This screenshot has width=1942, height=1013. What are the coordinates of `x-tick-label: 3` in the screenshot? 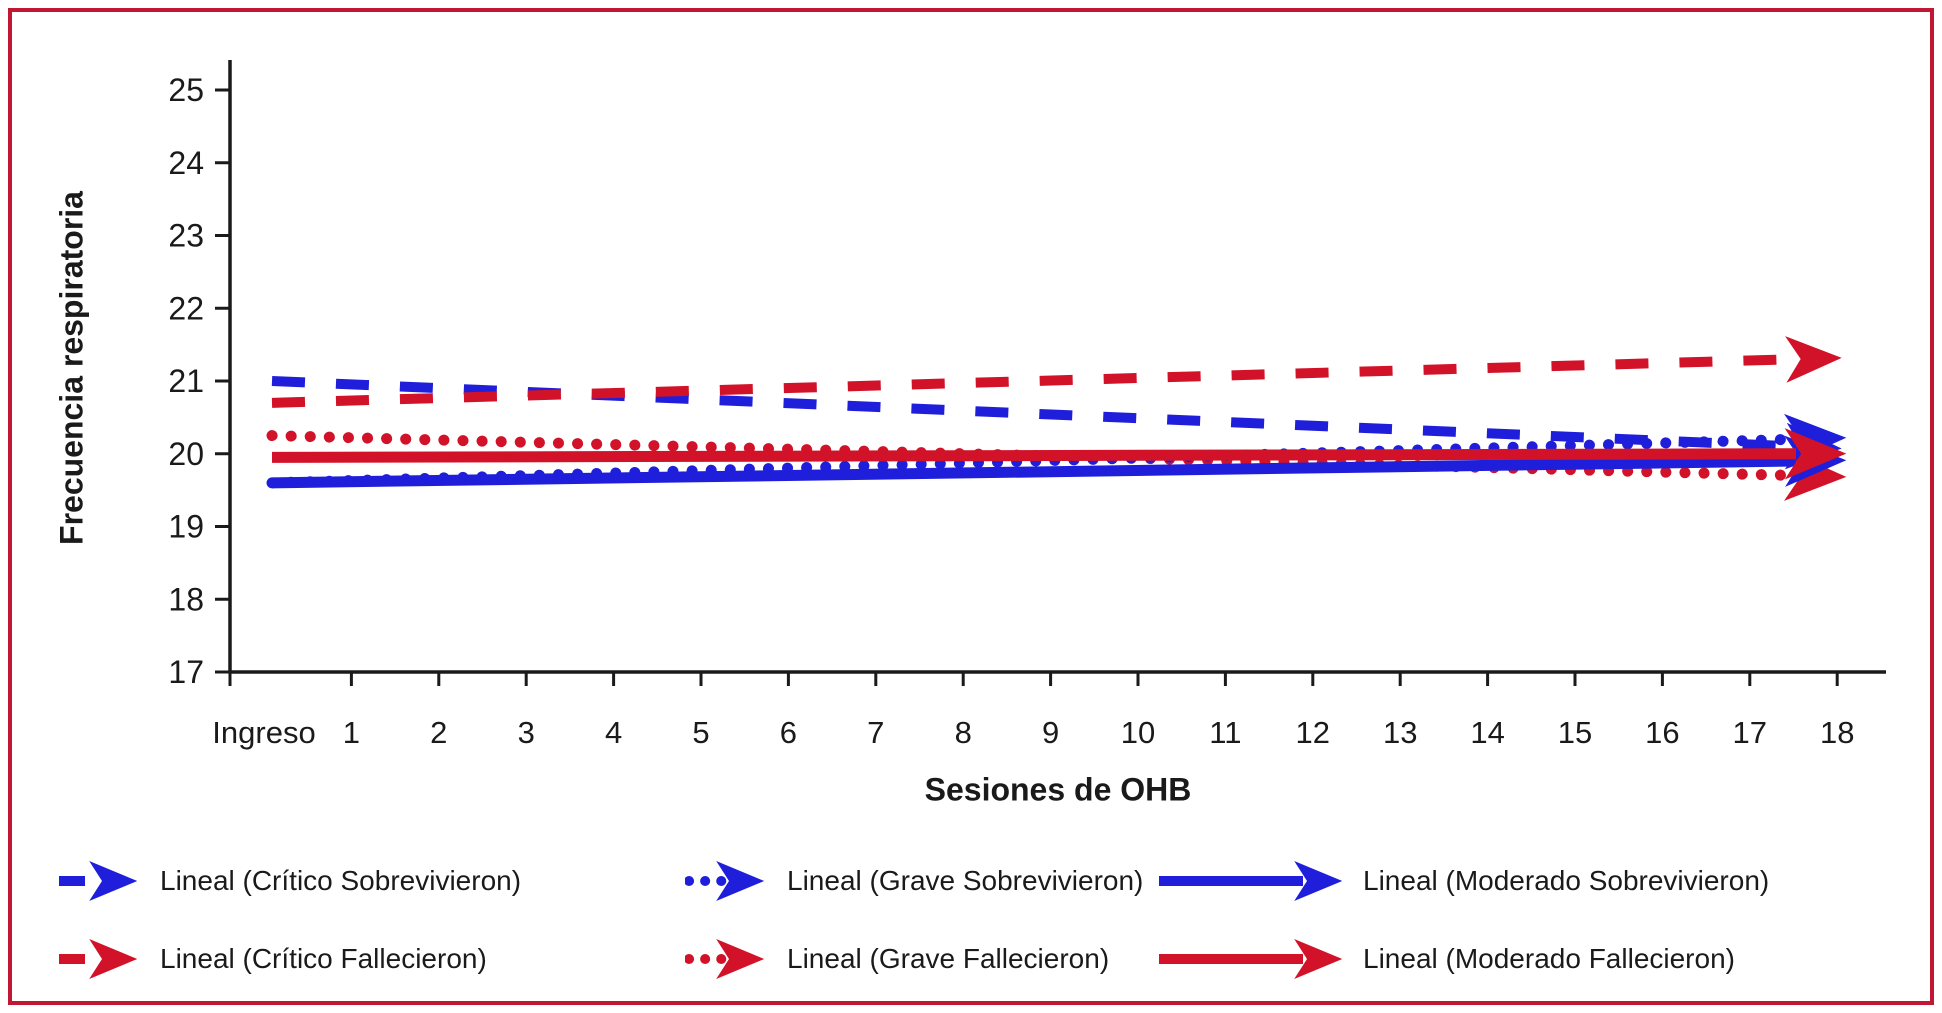 It's located at (526, 732).